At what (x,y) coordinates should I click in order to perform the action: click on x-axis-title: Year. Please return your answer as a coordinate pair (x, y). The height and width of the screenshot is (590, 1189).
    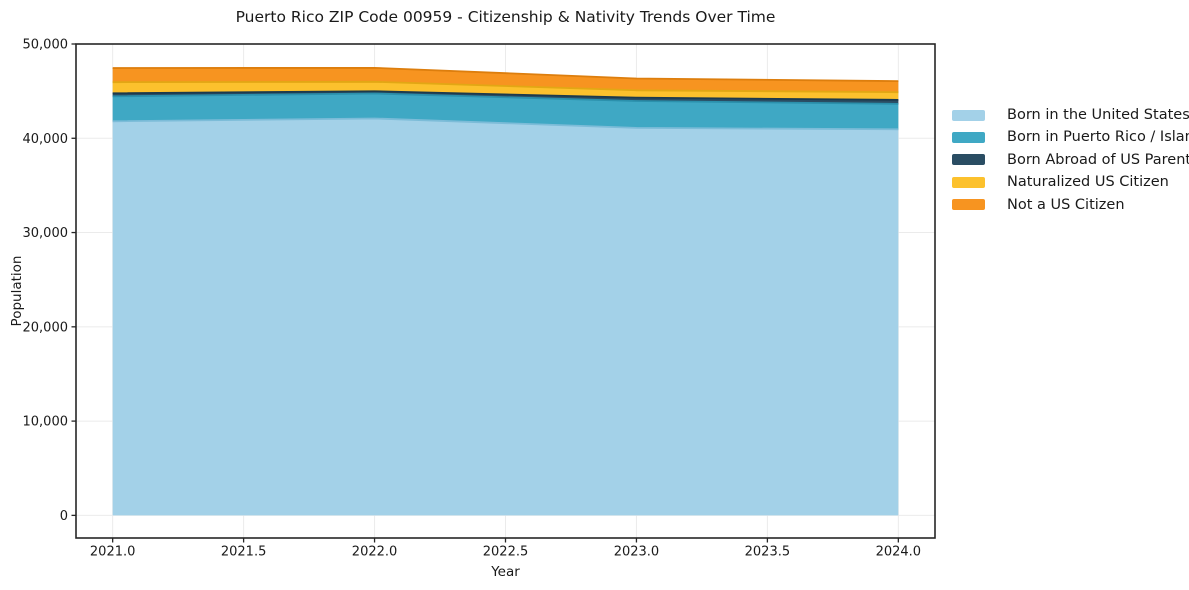
    Looking at the image, I should click on (505, 572).